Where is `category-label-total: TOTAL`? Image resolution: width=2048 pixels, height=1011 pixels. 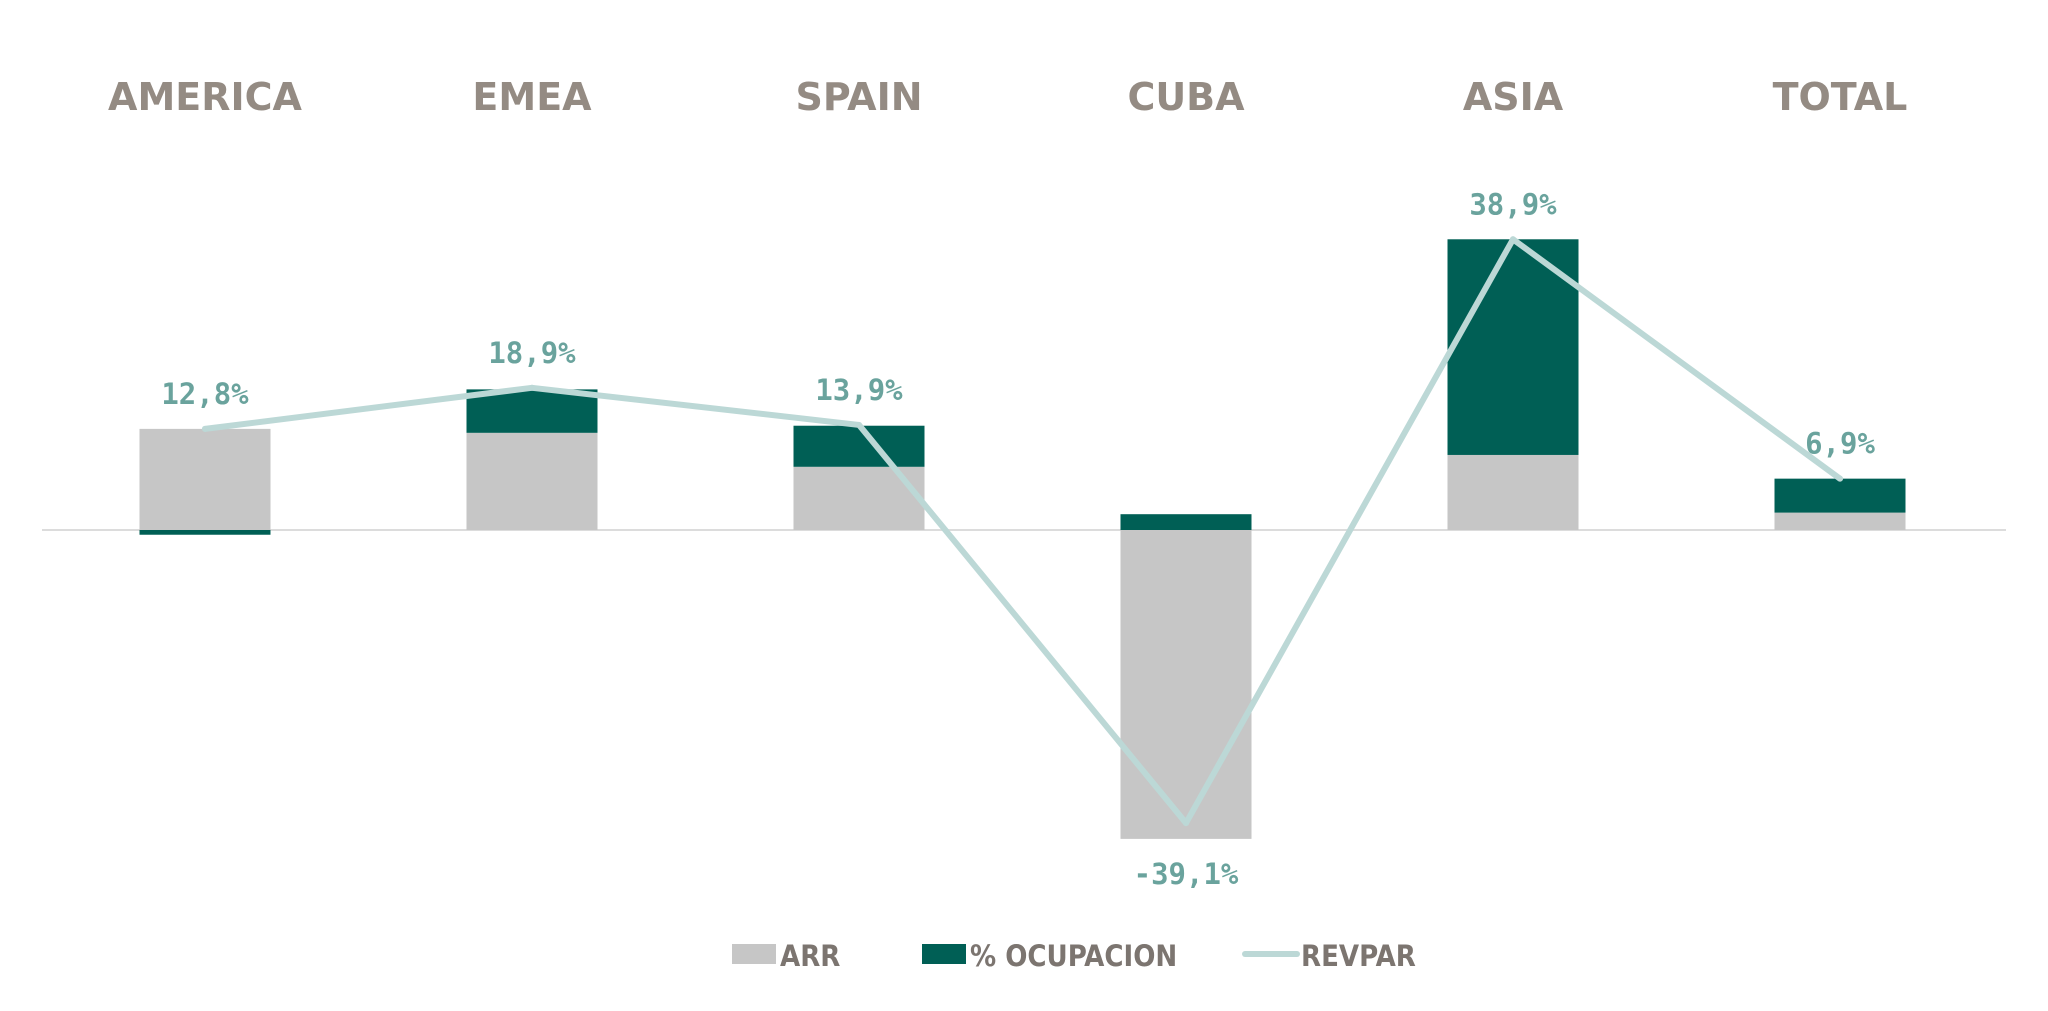 category-label-total: TOTAL is located at coordinates (1840, 97).